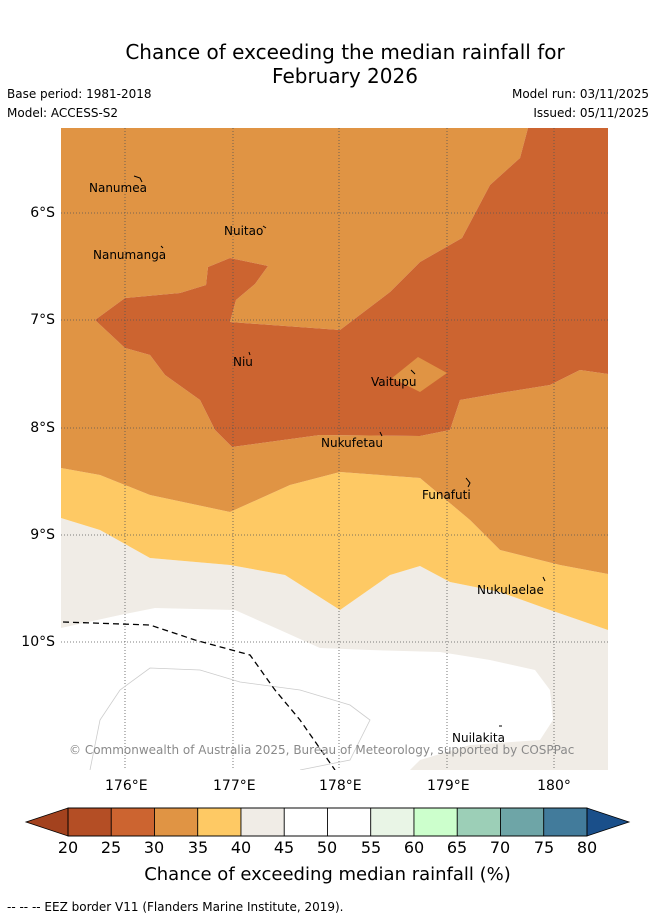 This screenshot has width=655, height=919. Describe the element at coordinates (478, 738) in the screenshot. I see `place-nuilakita: Nuilakita` at that location.